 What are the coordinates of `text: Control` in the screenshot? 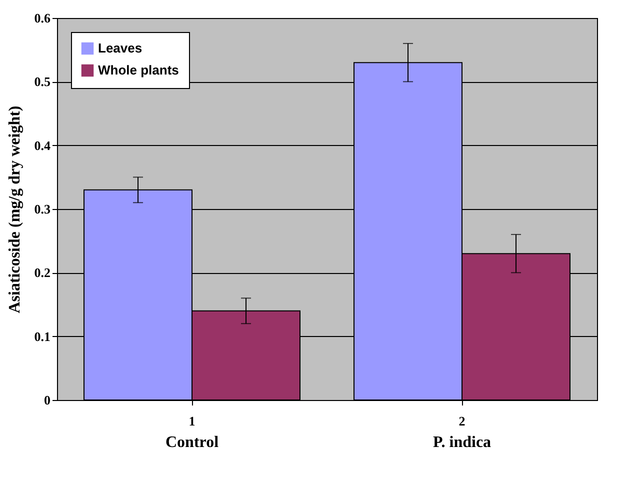 It's located at (192, 442).